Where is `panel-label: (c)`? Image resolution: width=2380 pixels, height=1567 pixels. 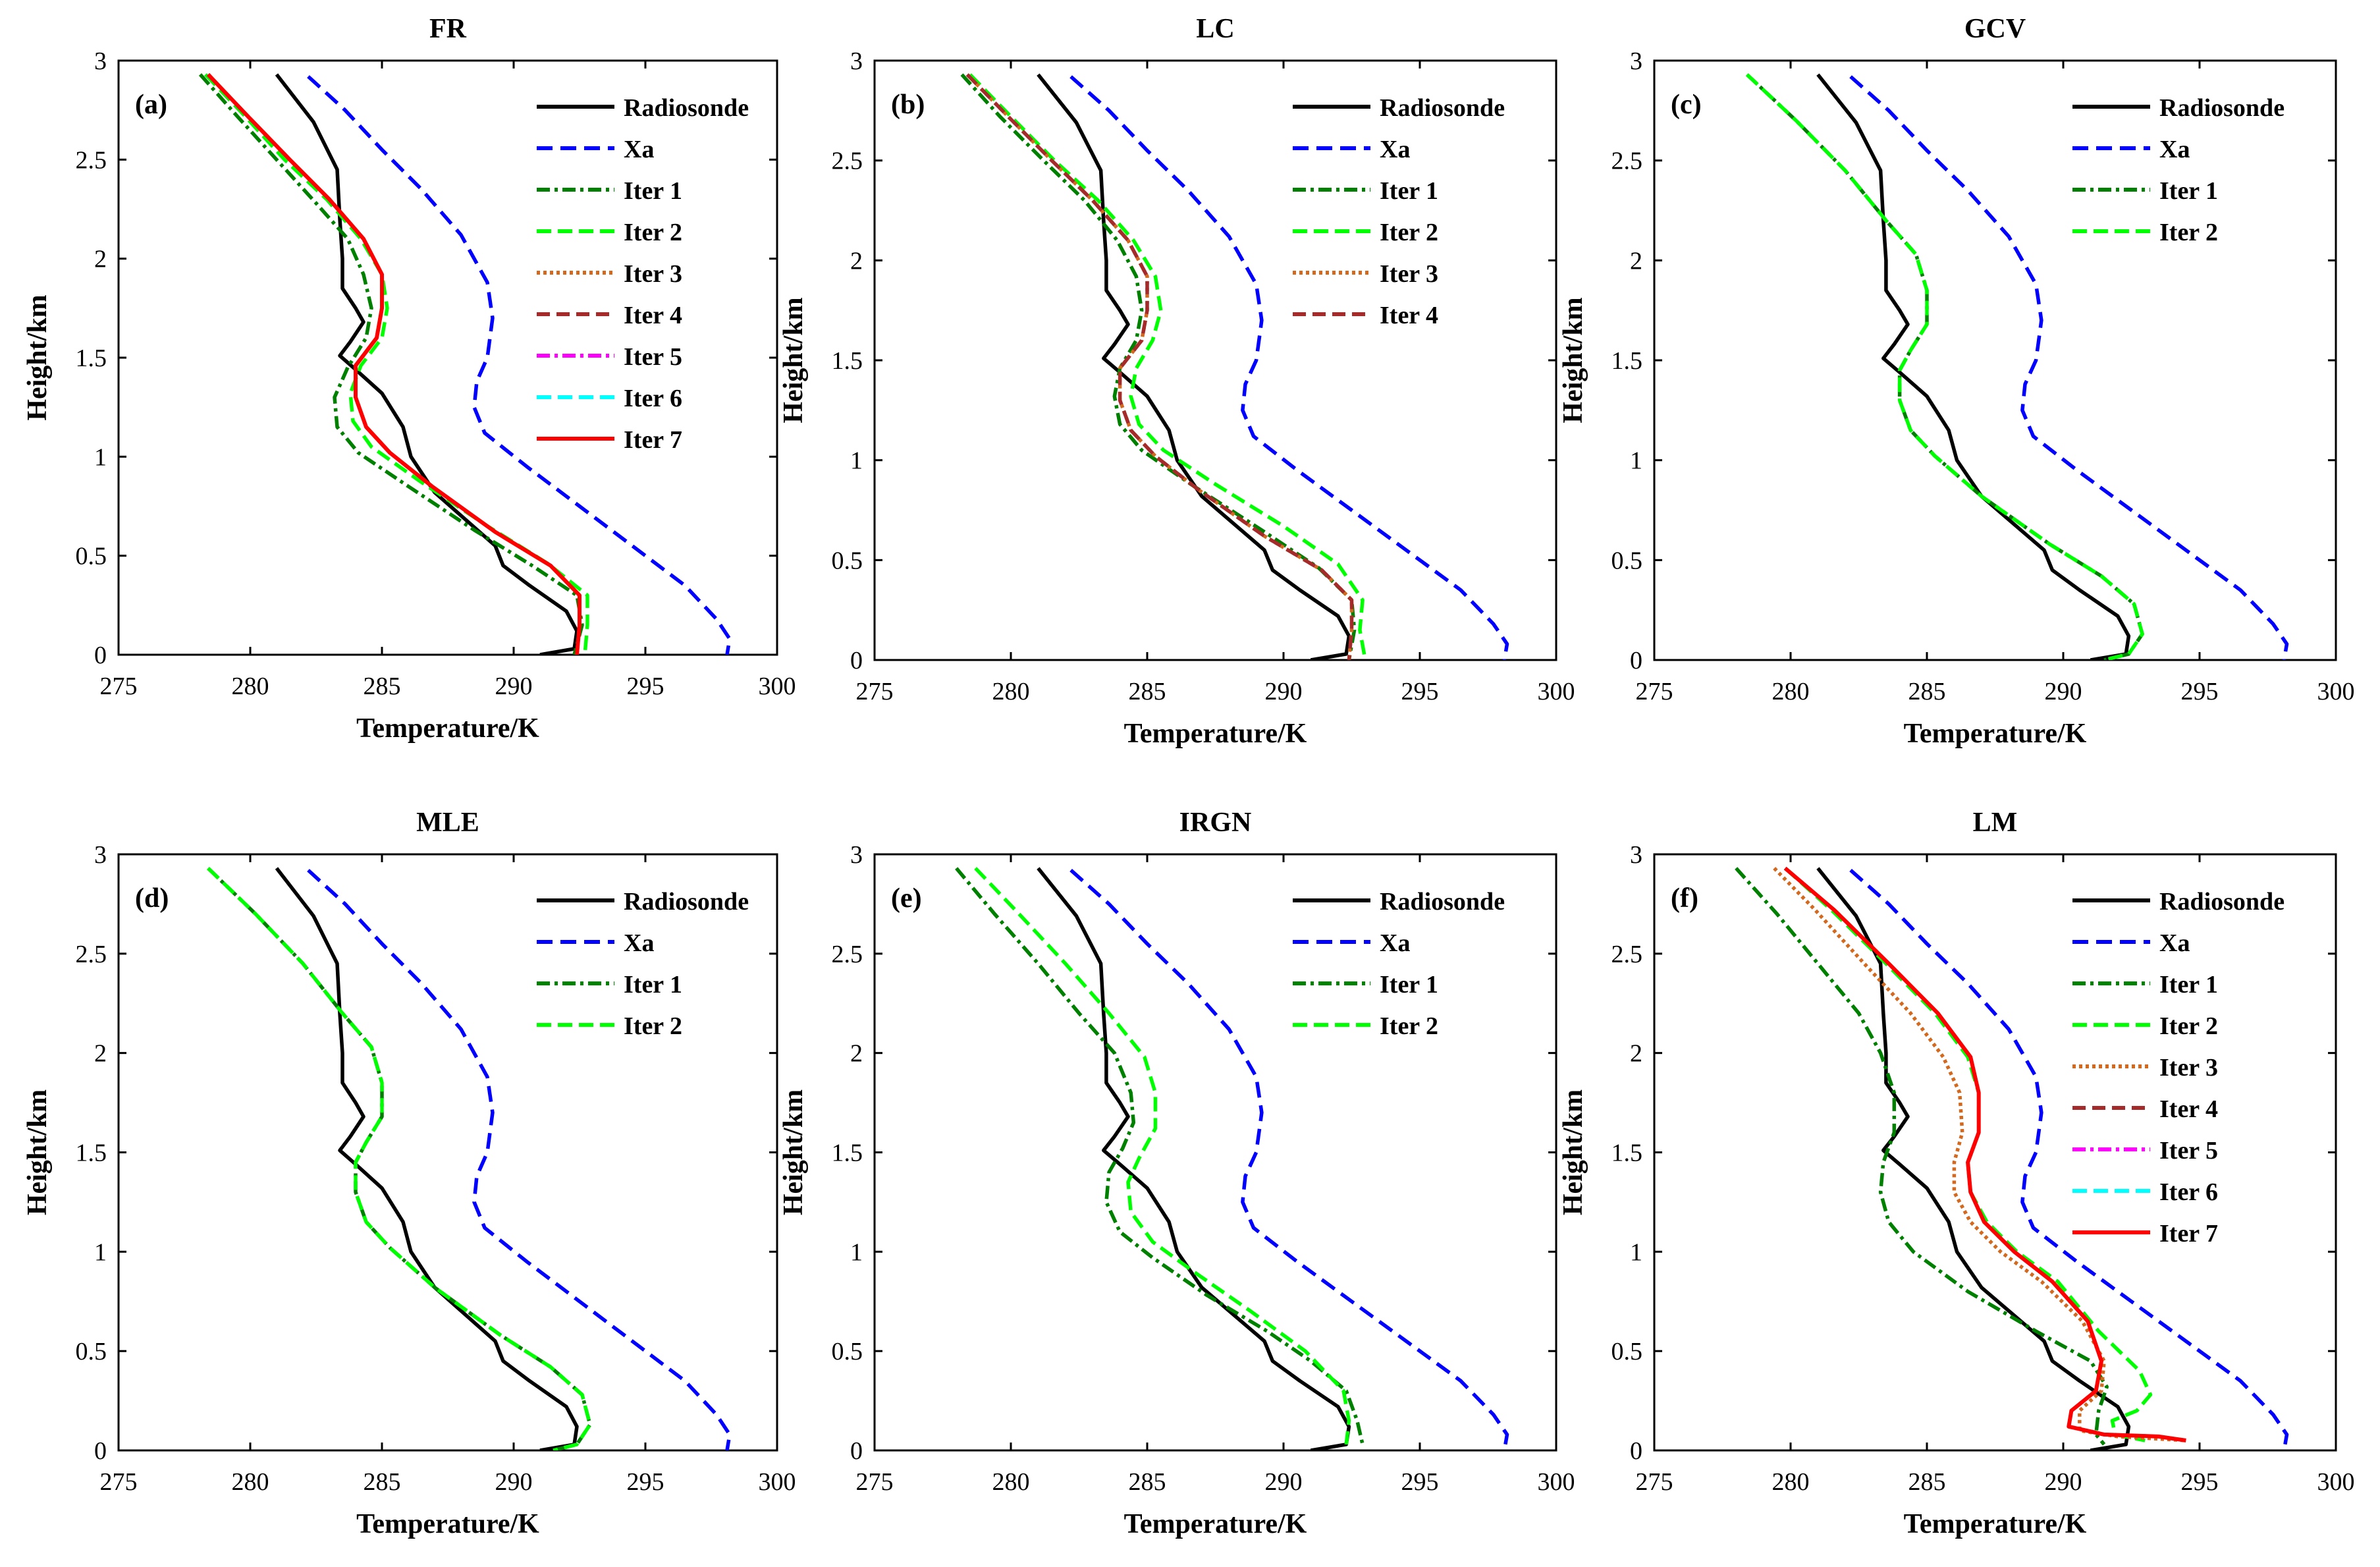
panel-label: (c) is located at coordinates (1686, 105).